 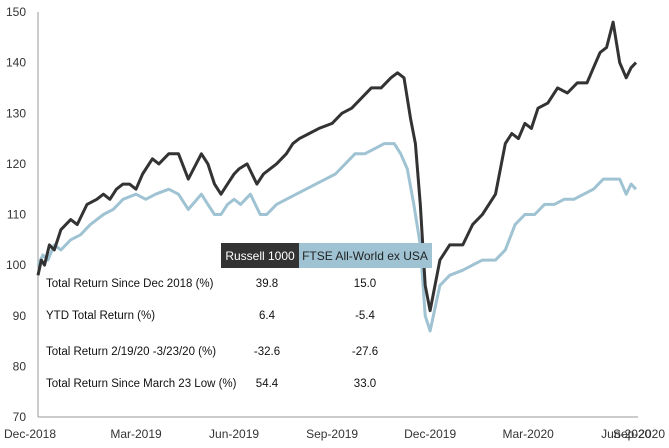 I want to click on y-tick-label: 140, so click(x=16, y=63).